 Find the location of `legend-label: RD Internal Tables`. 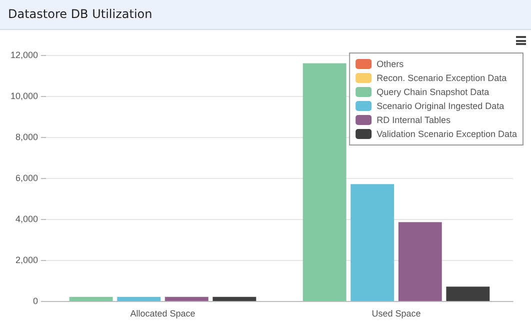

legend-label: RD Internal Tables is located at coordinates (413, 120).